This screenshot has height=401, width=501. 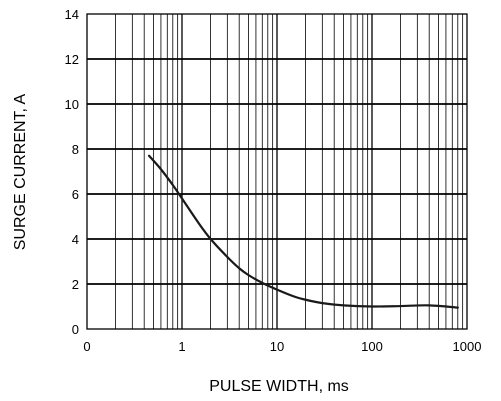 What do you see at coordinates (72, 14) in the screenshot?
I see `y-tick-label-7: 14` at bounding box center [72, 14].